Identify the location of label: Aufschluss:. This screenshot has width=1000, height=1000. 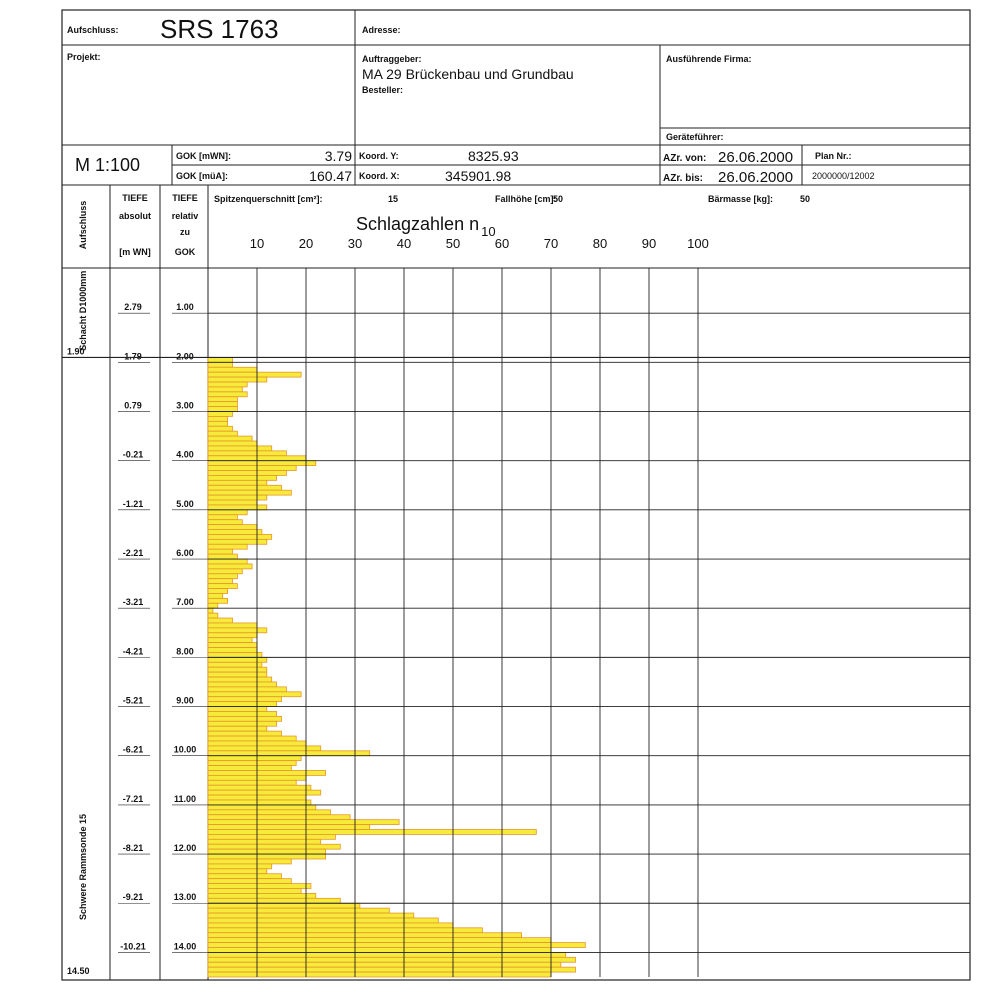
(93, 30).